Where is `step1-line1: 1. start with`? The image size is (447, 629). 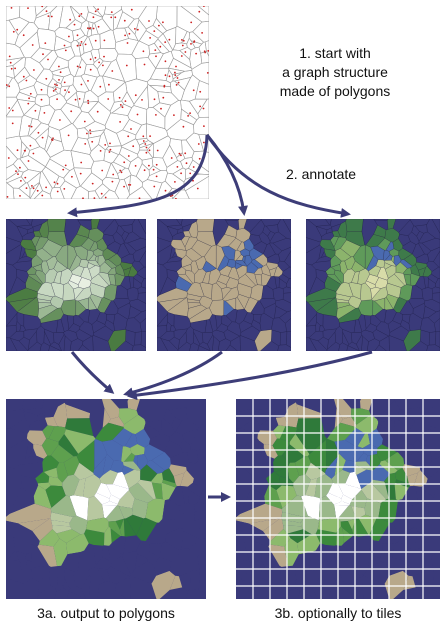
step1-line1: 1. start with is located at coordinates (335, 53).